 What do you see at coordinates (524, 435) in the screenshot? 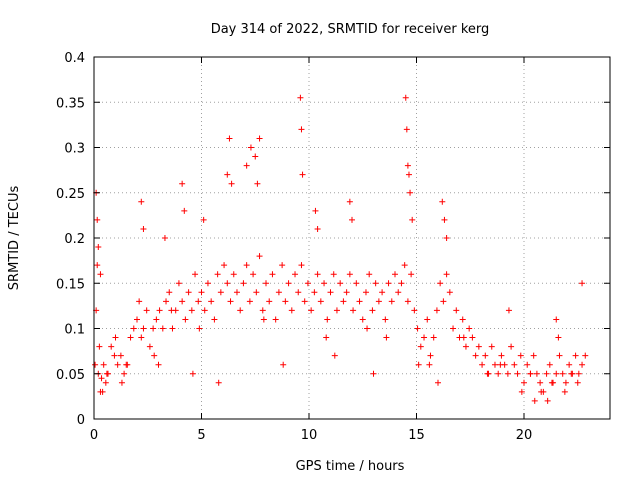
I see `x-tick-label: 20` at bounding box center [524, 435].